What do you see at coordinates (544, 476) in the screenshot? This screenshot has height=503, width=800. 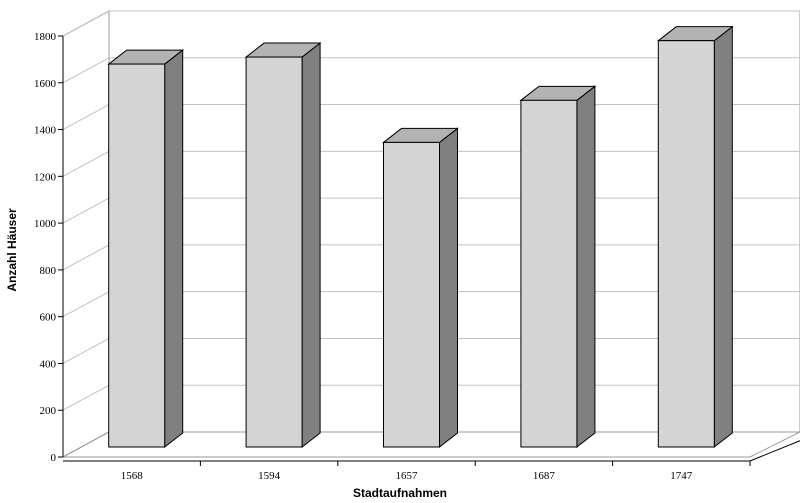 I see `x-tick-label: 1687` at bounding box center [544, 476].